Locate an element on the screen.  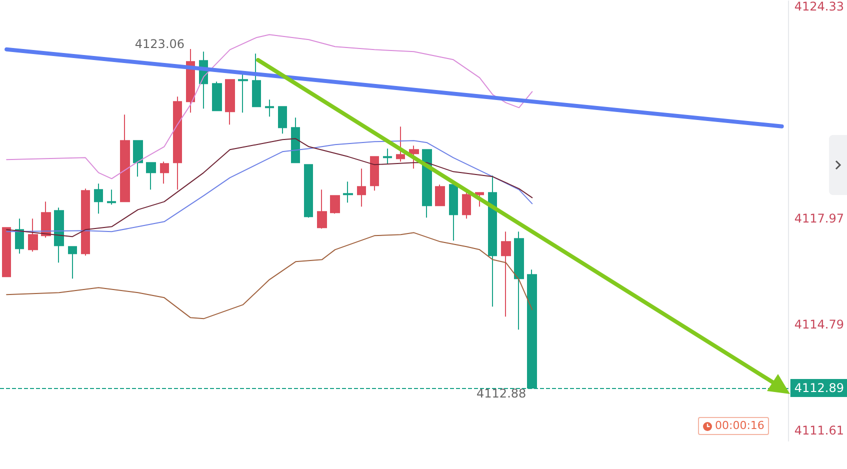
y-tick-label: 4124.33 is located at coordinates (819, 7).